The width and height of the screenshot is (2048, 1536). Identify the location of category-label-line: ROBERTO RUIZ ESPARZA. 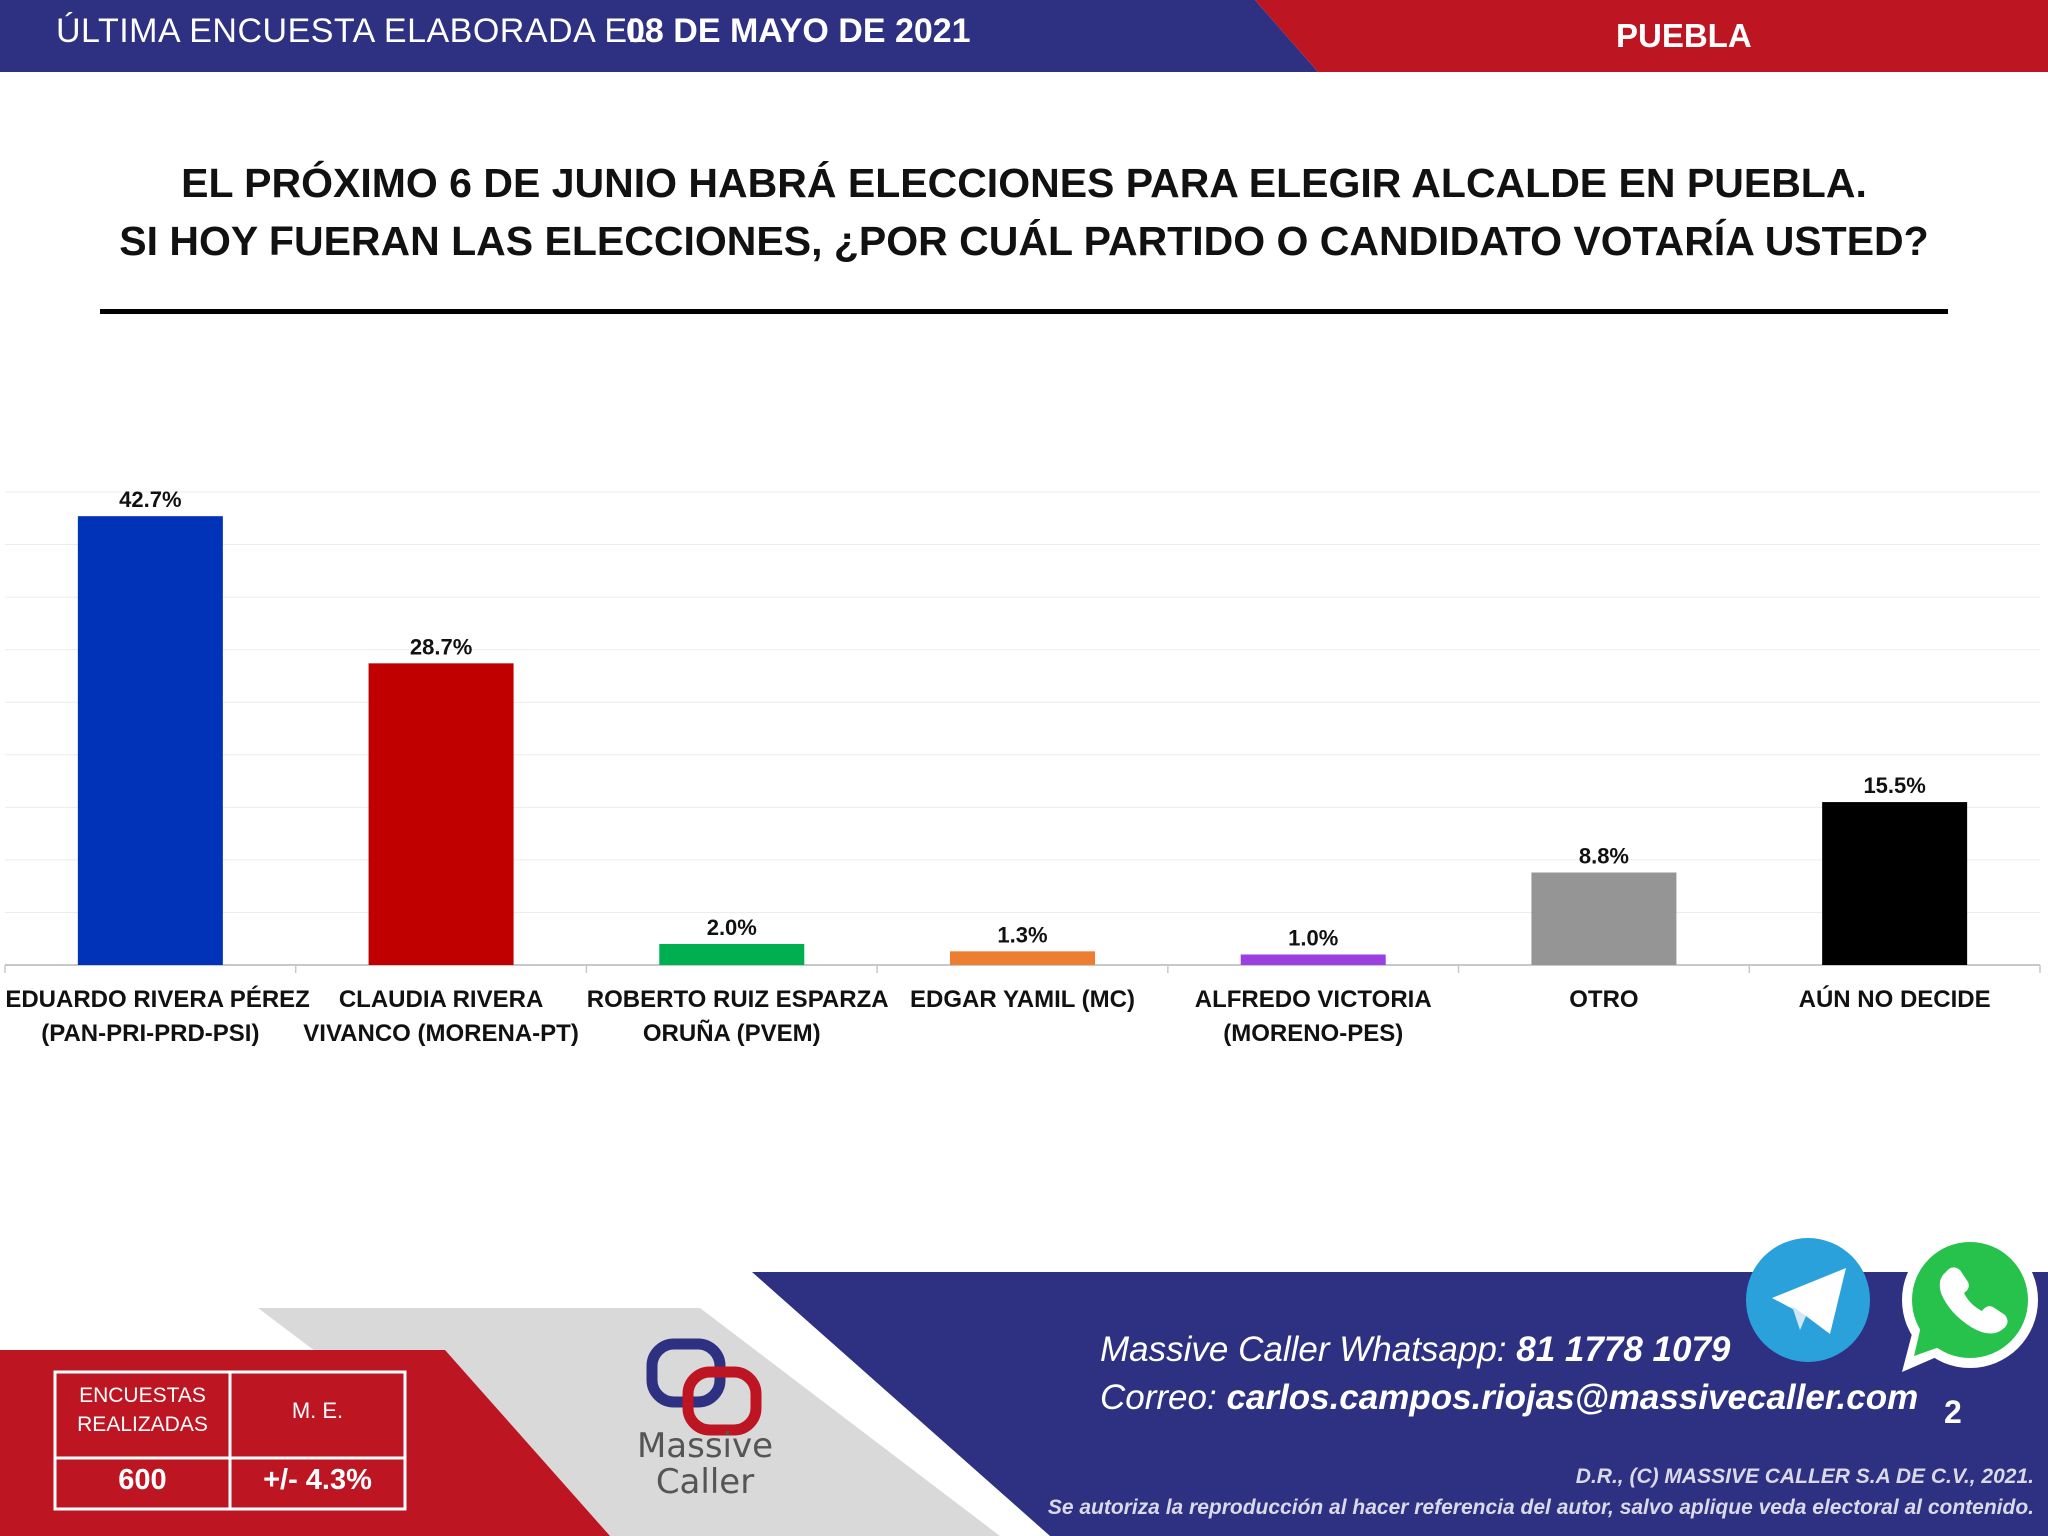
(737, 999).